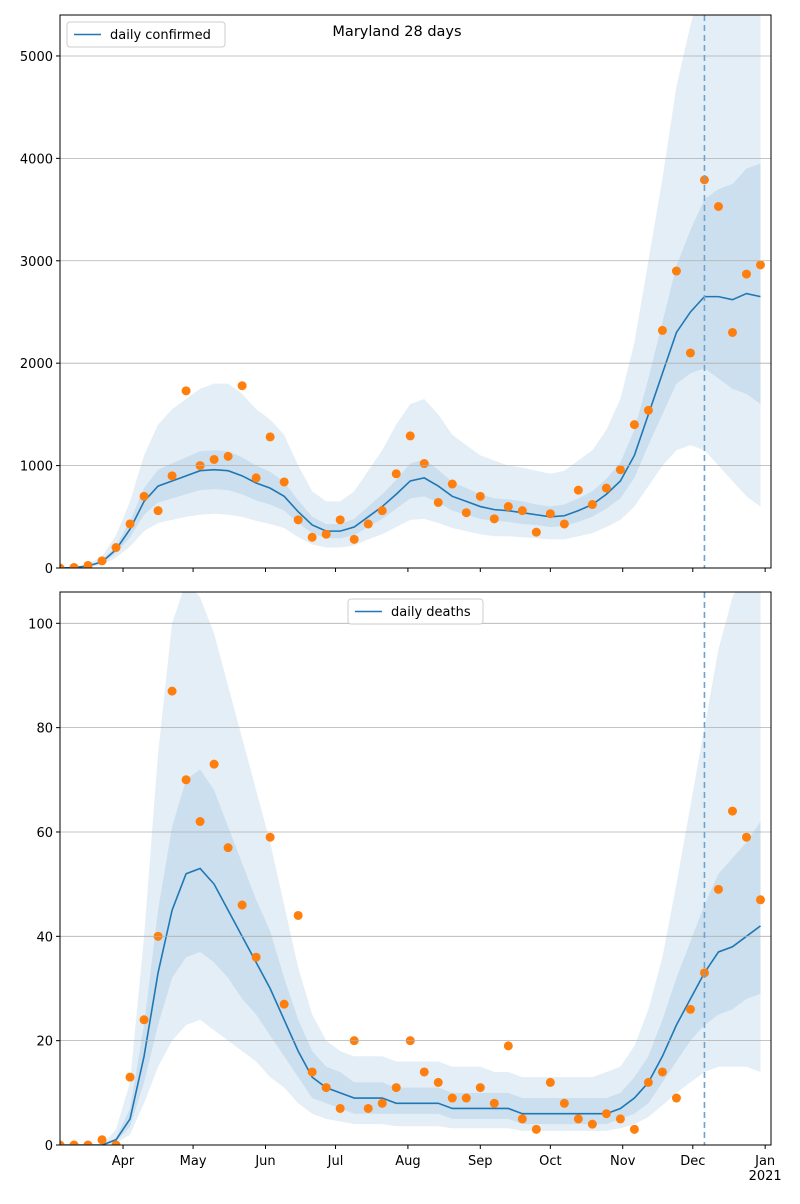 The width and height of the screenshot is (800, 1204). What do you see at coordinates (49, 1146) in the screenshot?
I see `y-tick-label: 0` at bounding box center [49, 1146].